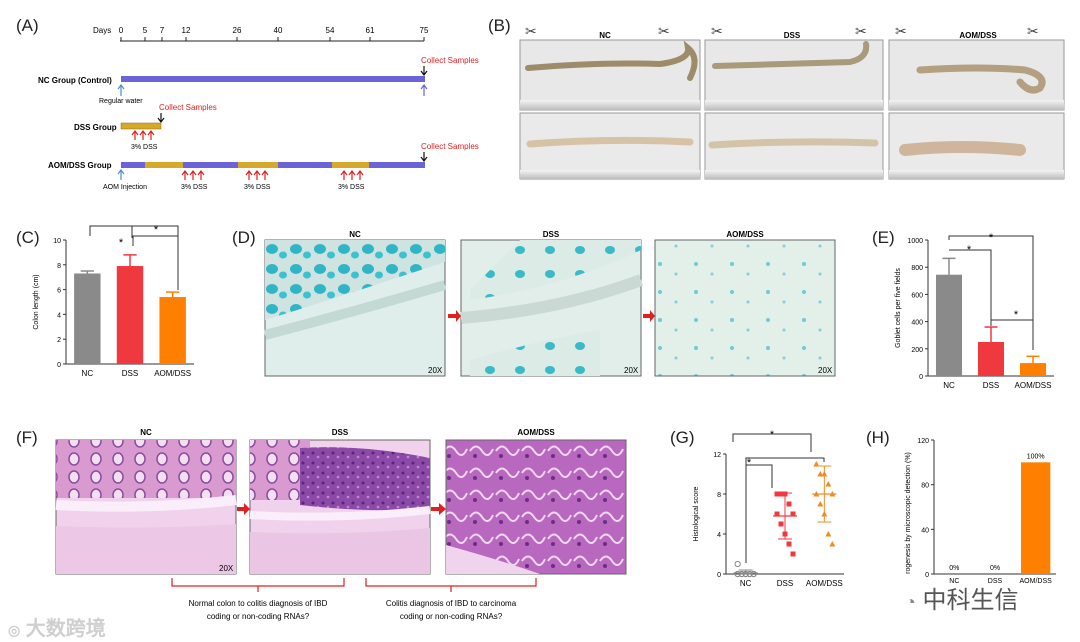  Describe the element at coordinates (113, 301) in the screenshot. I see `panel-c-chart: 0 2 4 6 8 10 NC DSS AOM/DSS Colon length (cm) * *` at that location.